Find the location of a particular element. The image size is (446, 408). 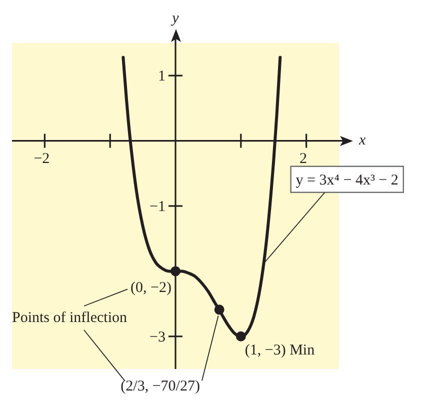

annotation: (1, −3) Min is located at coordinates (280, 350).